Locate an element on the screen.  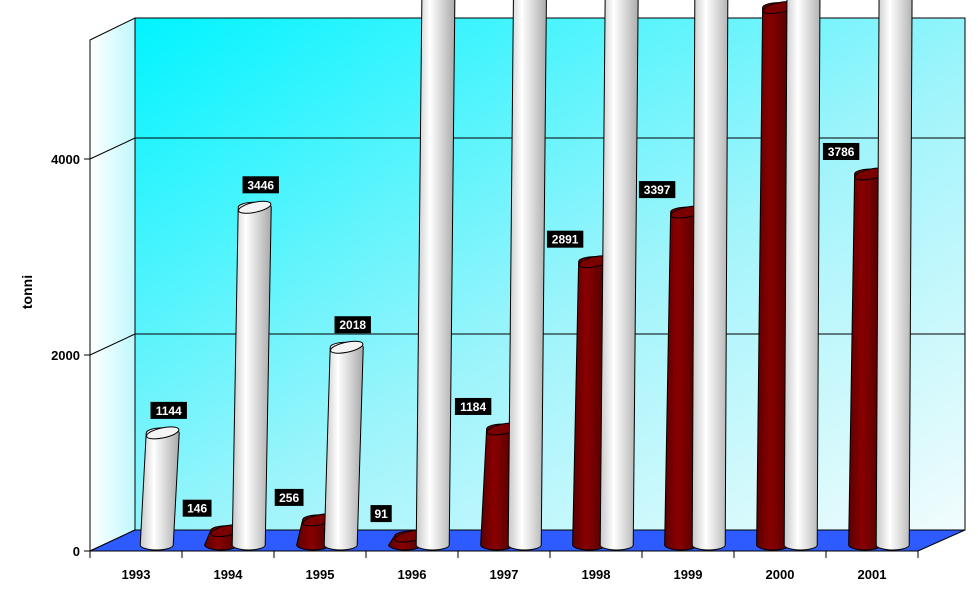
x-tick-label: 1997 is located at coordinates (504, 574).